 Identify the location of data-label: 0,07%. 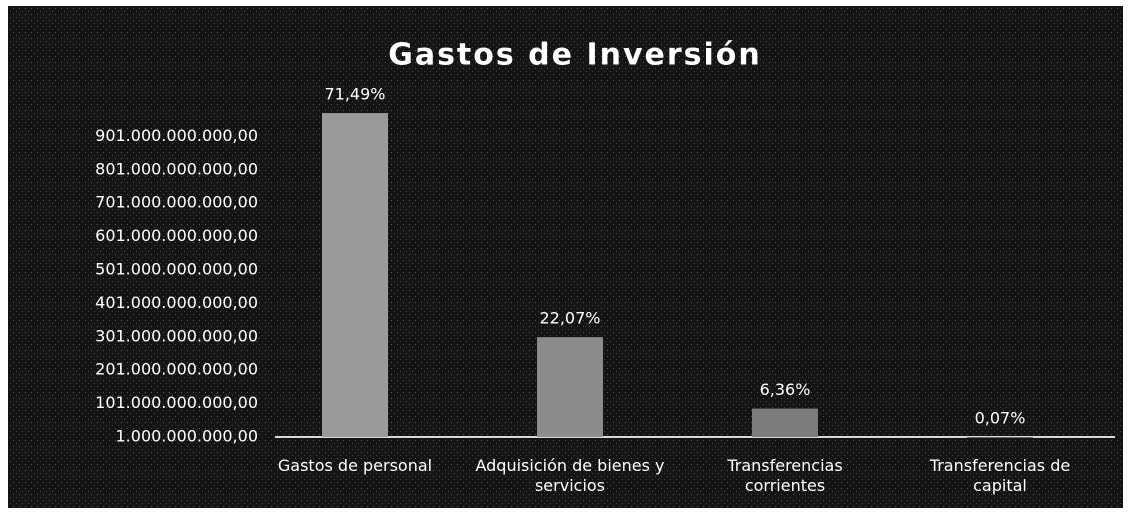
(1000, 418).